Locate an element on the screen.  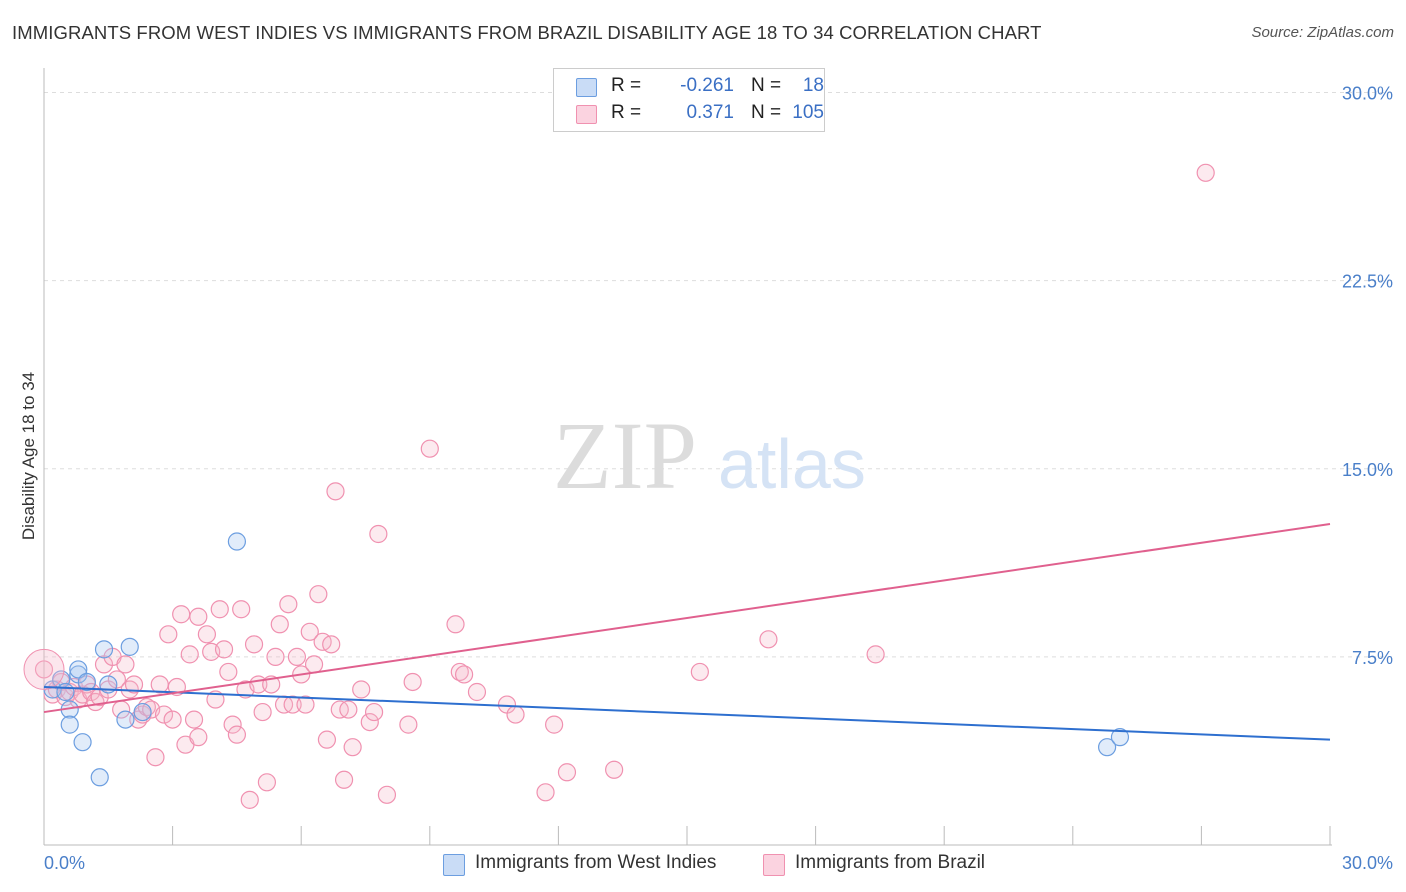
y-tick-label: 7.5% is located at coordinates (1372, 658).